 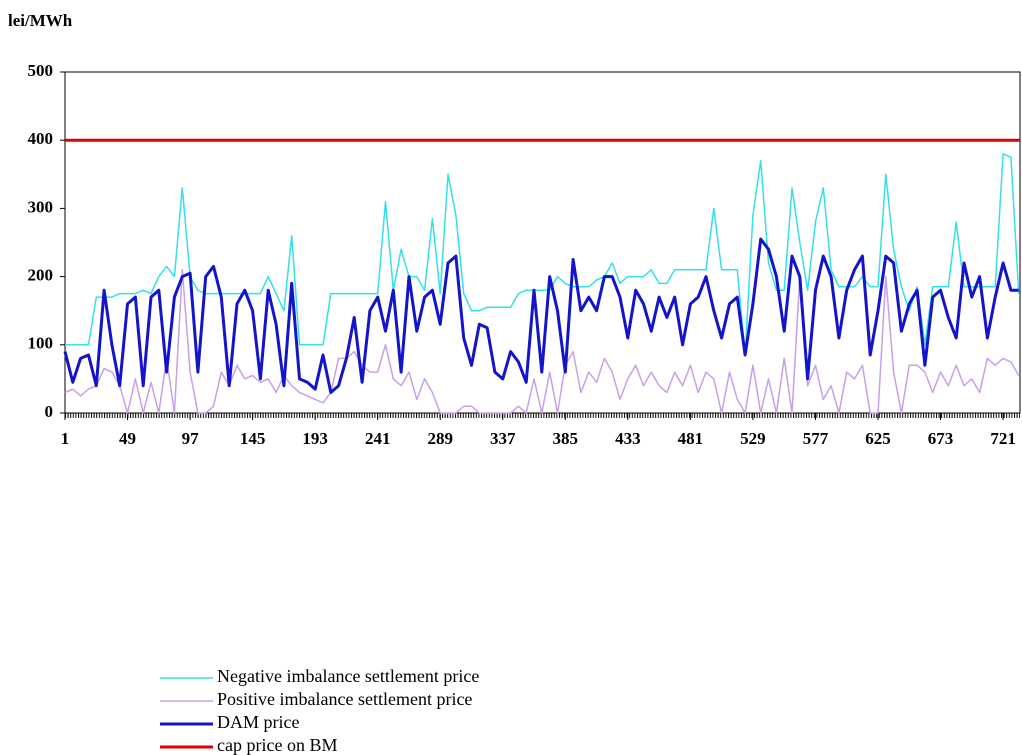 I want to click on y-tick-label: 0, so click(x=49, y=411).